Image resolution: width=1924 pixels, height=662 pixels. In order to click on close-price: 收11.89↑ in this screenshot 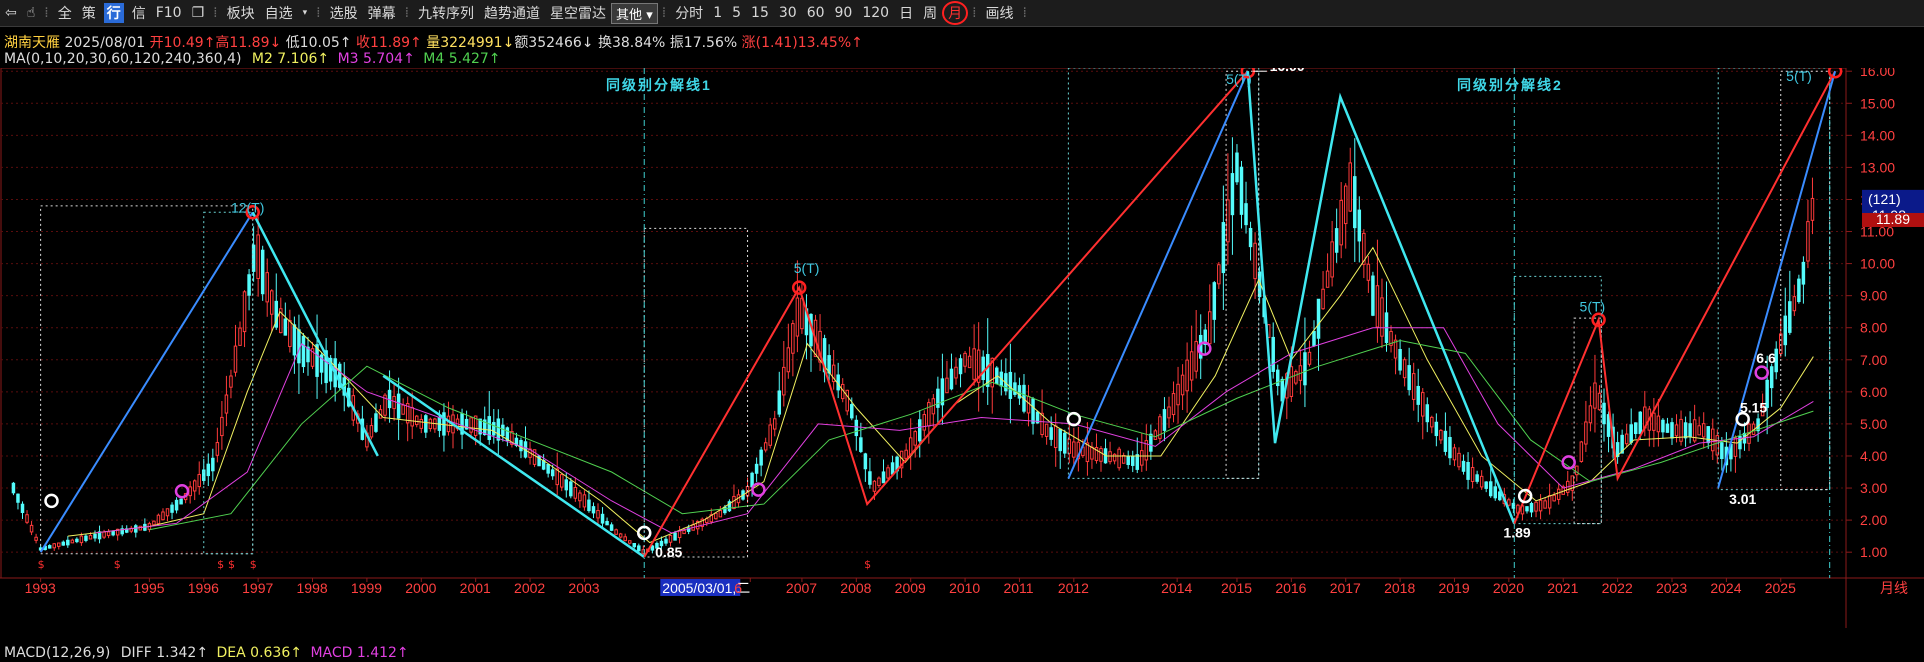, I will do `click(388, 43)`.